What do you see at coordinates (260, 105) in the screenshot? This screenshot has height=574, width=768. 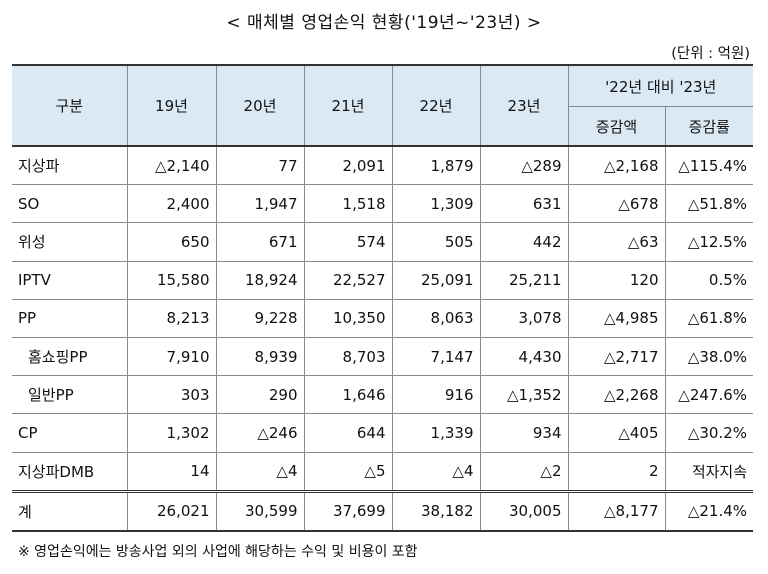 I see `header-year: 20년` at bounding box center [260, 105].